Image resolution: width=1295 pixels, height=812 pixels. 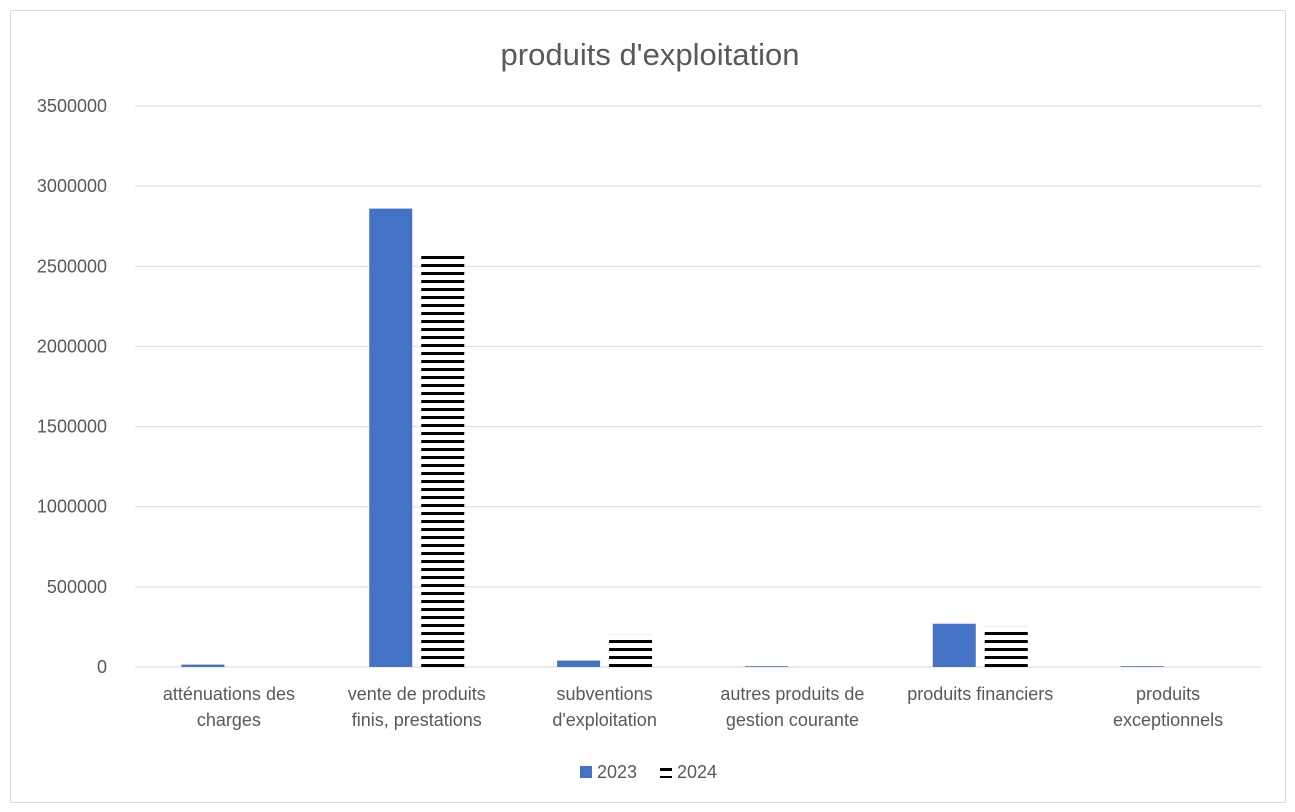 I want to click on x-category-label: d'exploitation, so click(x=604, y=720).